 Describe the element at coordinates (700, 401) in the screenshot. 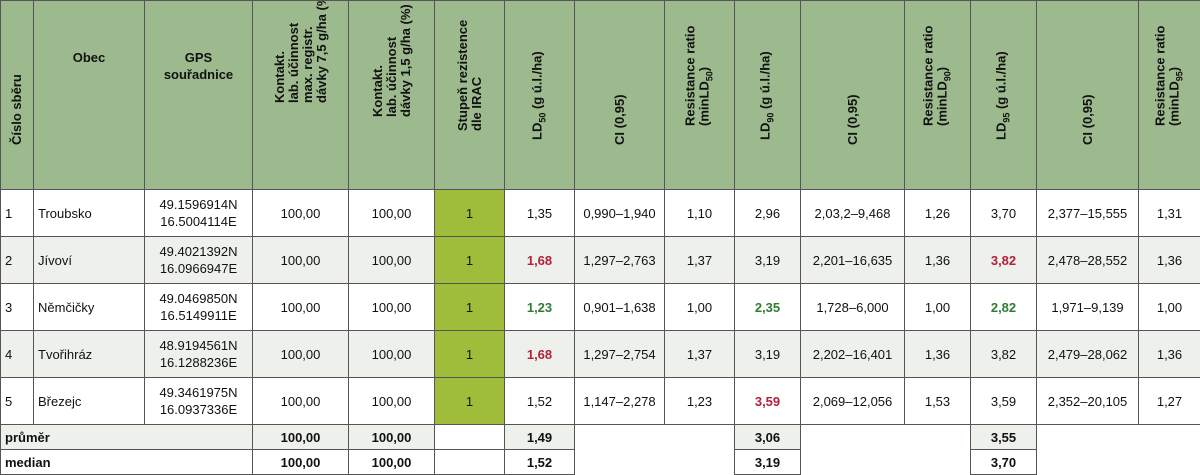

I see `cell-rr50: 1,23` at that location.